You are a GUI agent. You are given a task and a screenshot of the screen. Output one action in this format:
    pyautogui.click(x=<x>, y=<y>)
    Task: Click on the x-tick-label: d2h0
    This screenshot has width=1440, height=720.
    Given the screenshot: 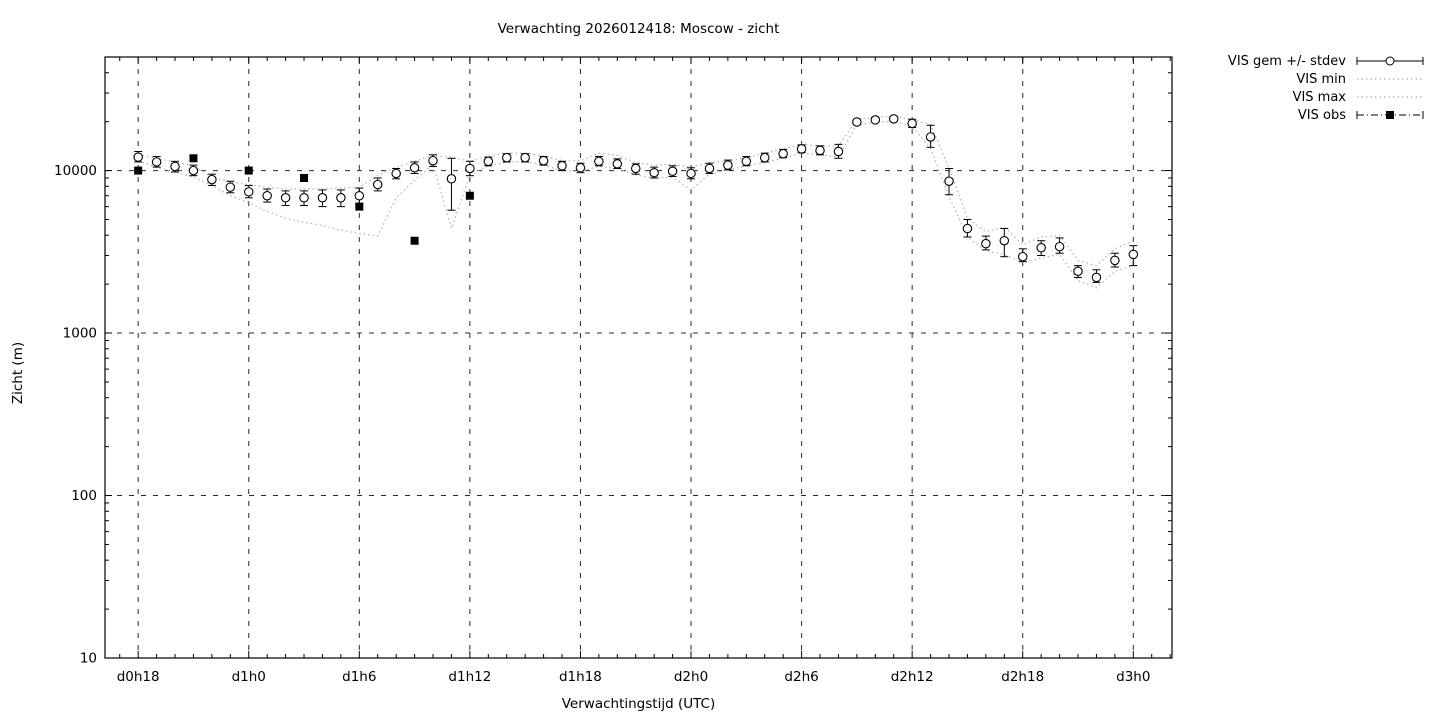 What is the action you would take?
    pyautogui.click(x=691, y=677)
    